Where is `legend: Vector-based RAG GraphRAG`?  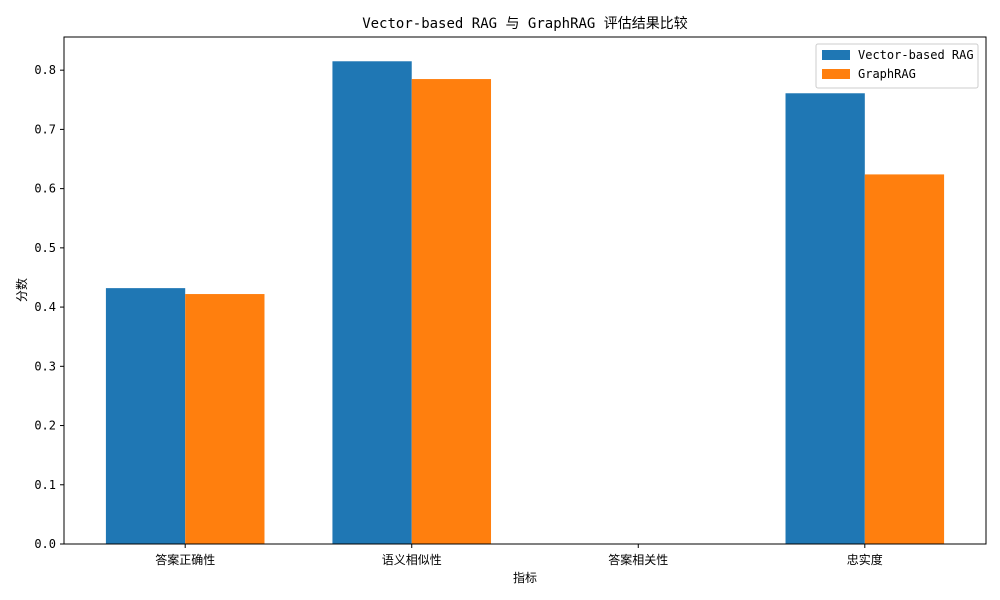
legend: Vector-based RAG GraphRAG is located at coordinates (897, 66).